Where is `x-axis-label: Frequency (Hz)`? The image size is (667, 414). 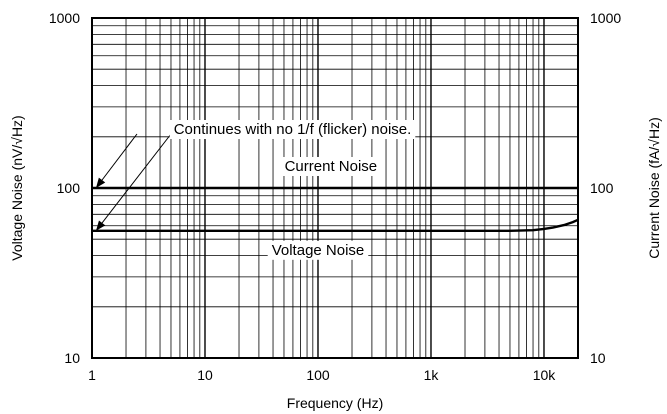
x-axis-label: Frequency (Hz) is located at coordinates (335, 403).